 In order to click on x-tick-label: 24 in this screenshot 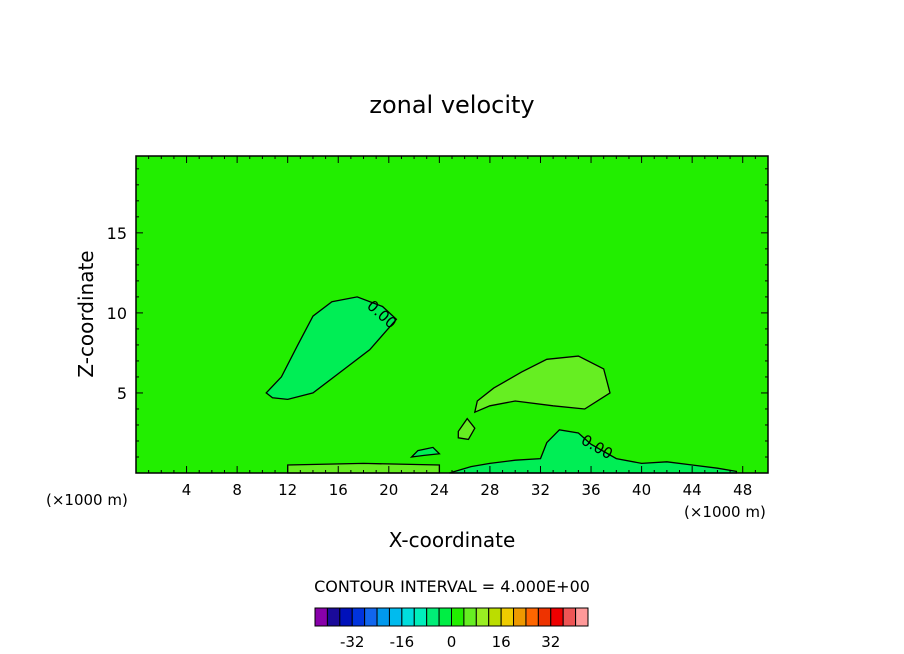, I will do `click(439, 490)`.